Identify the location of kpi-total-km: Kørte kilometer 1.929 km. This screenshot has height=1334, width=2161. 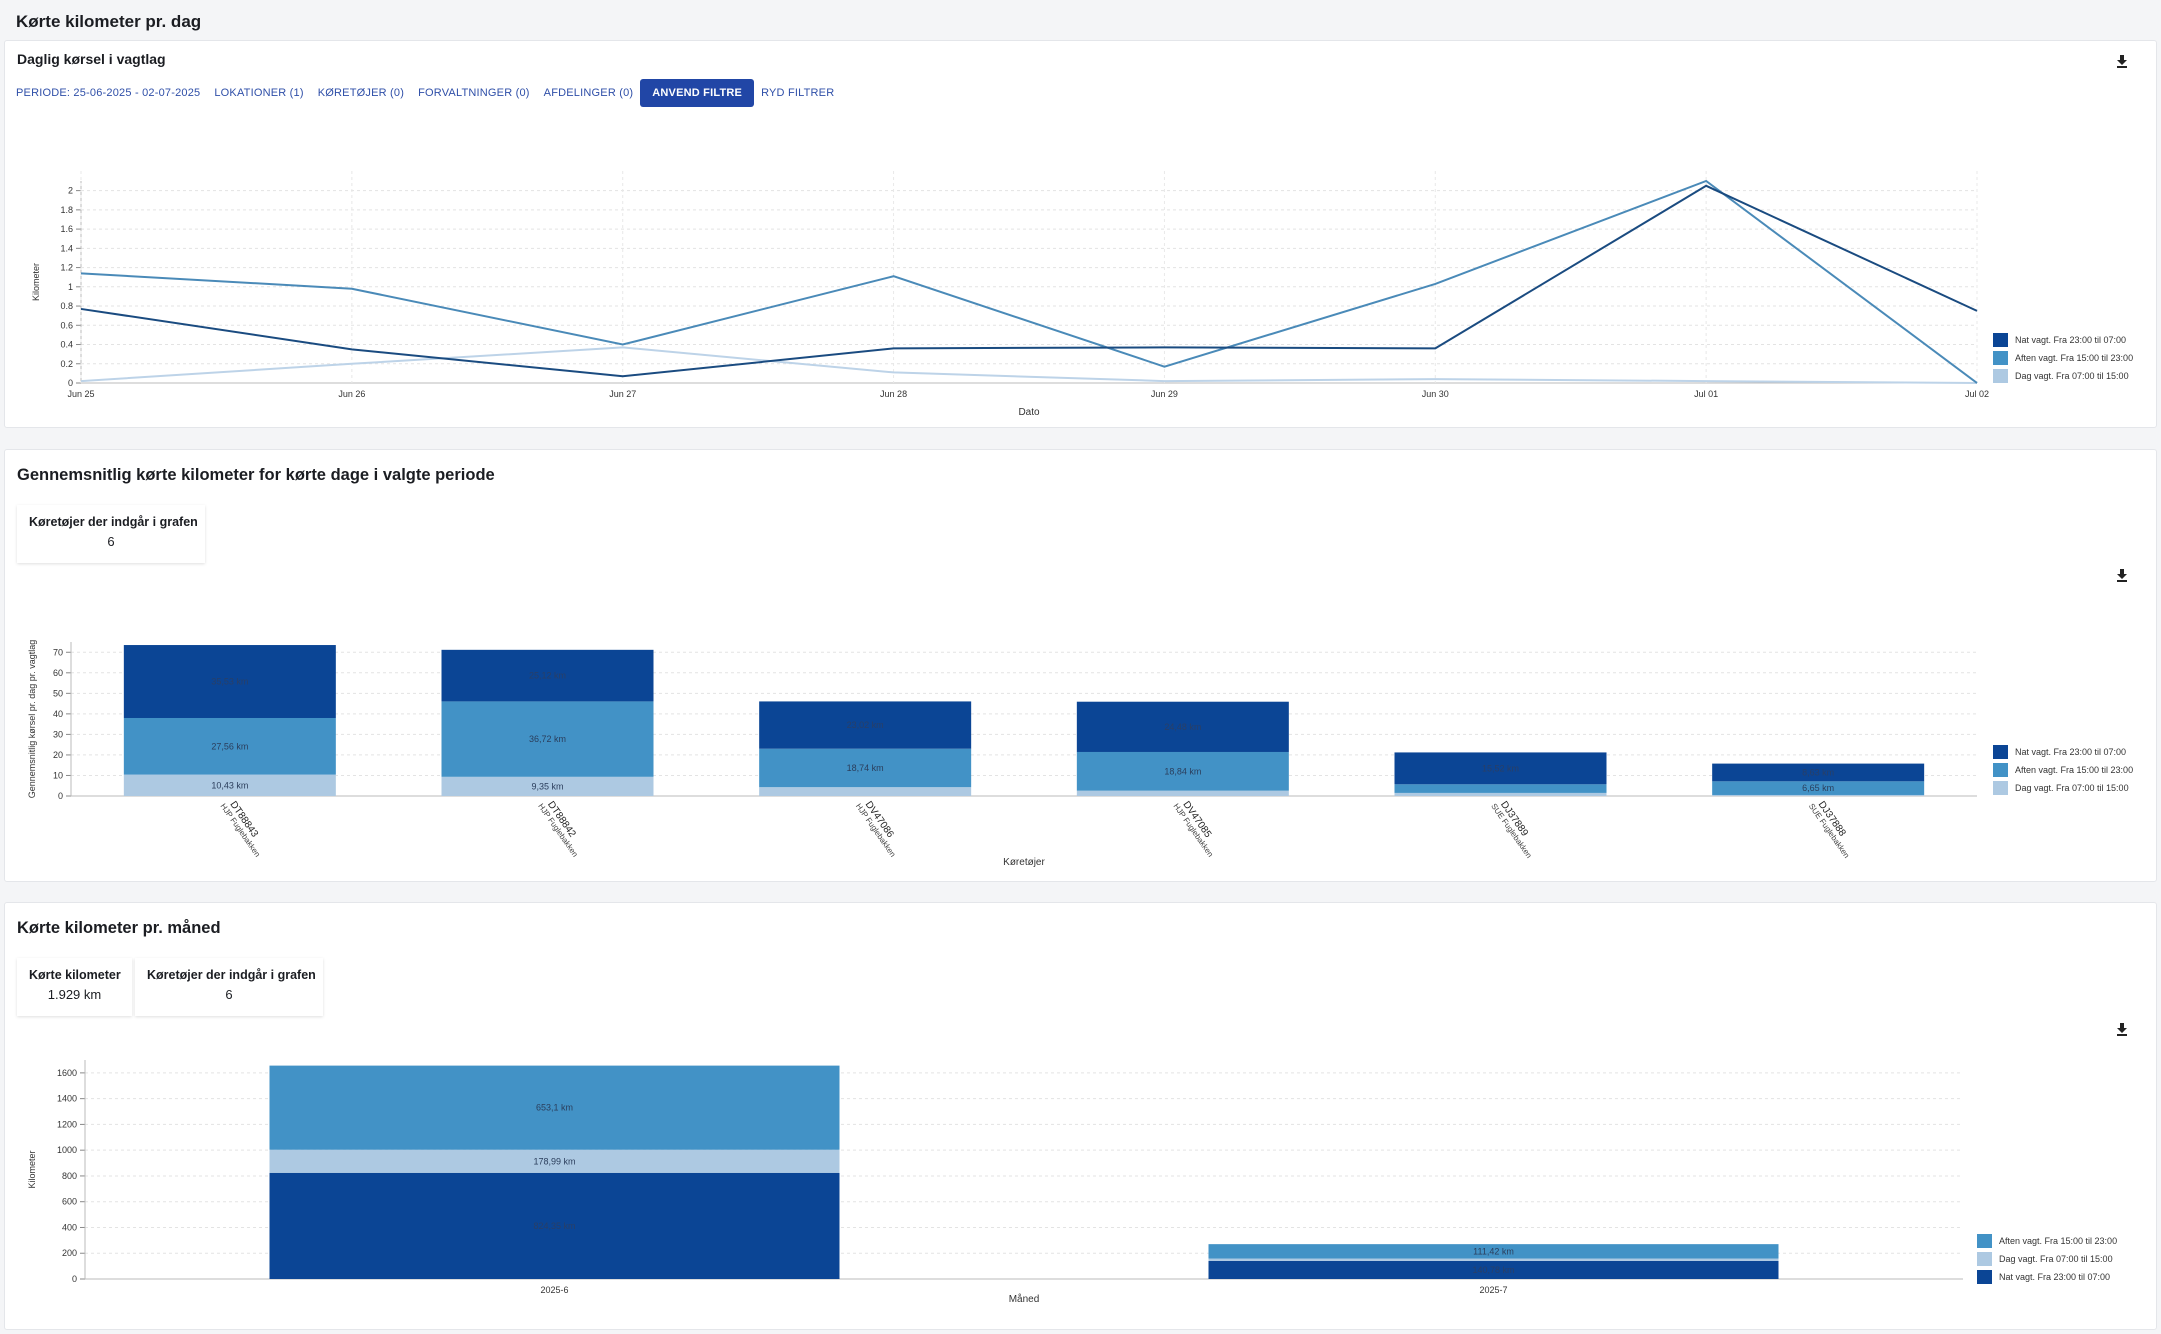
(74, 987).